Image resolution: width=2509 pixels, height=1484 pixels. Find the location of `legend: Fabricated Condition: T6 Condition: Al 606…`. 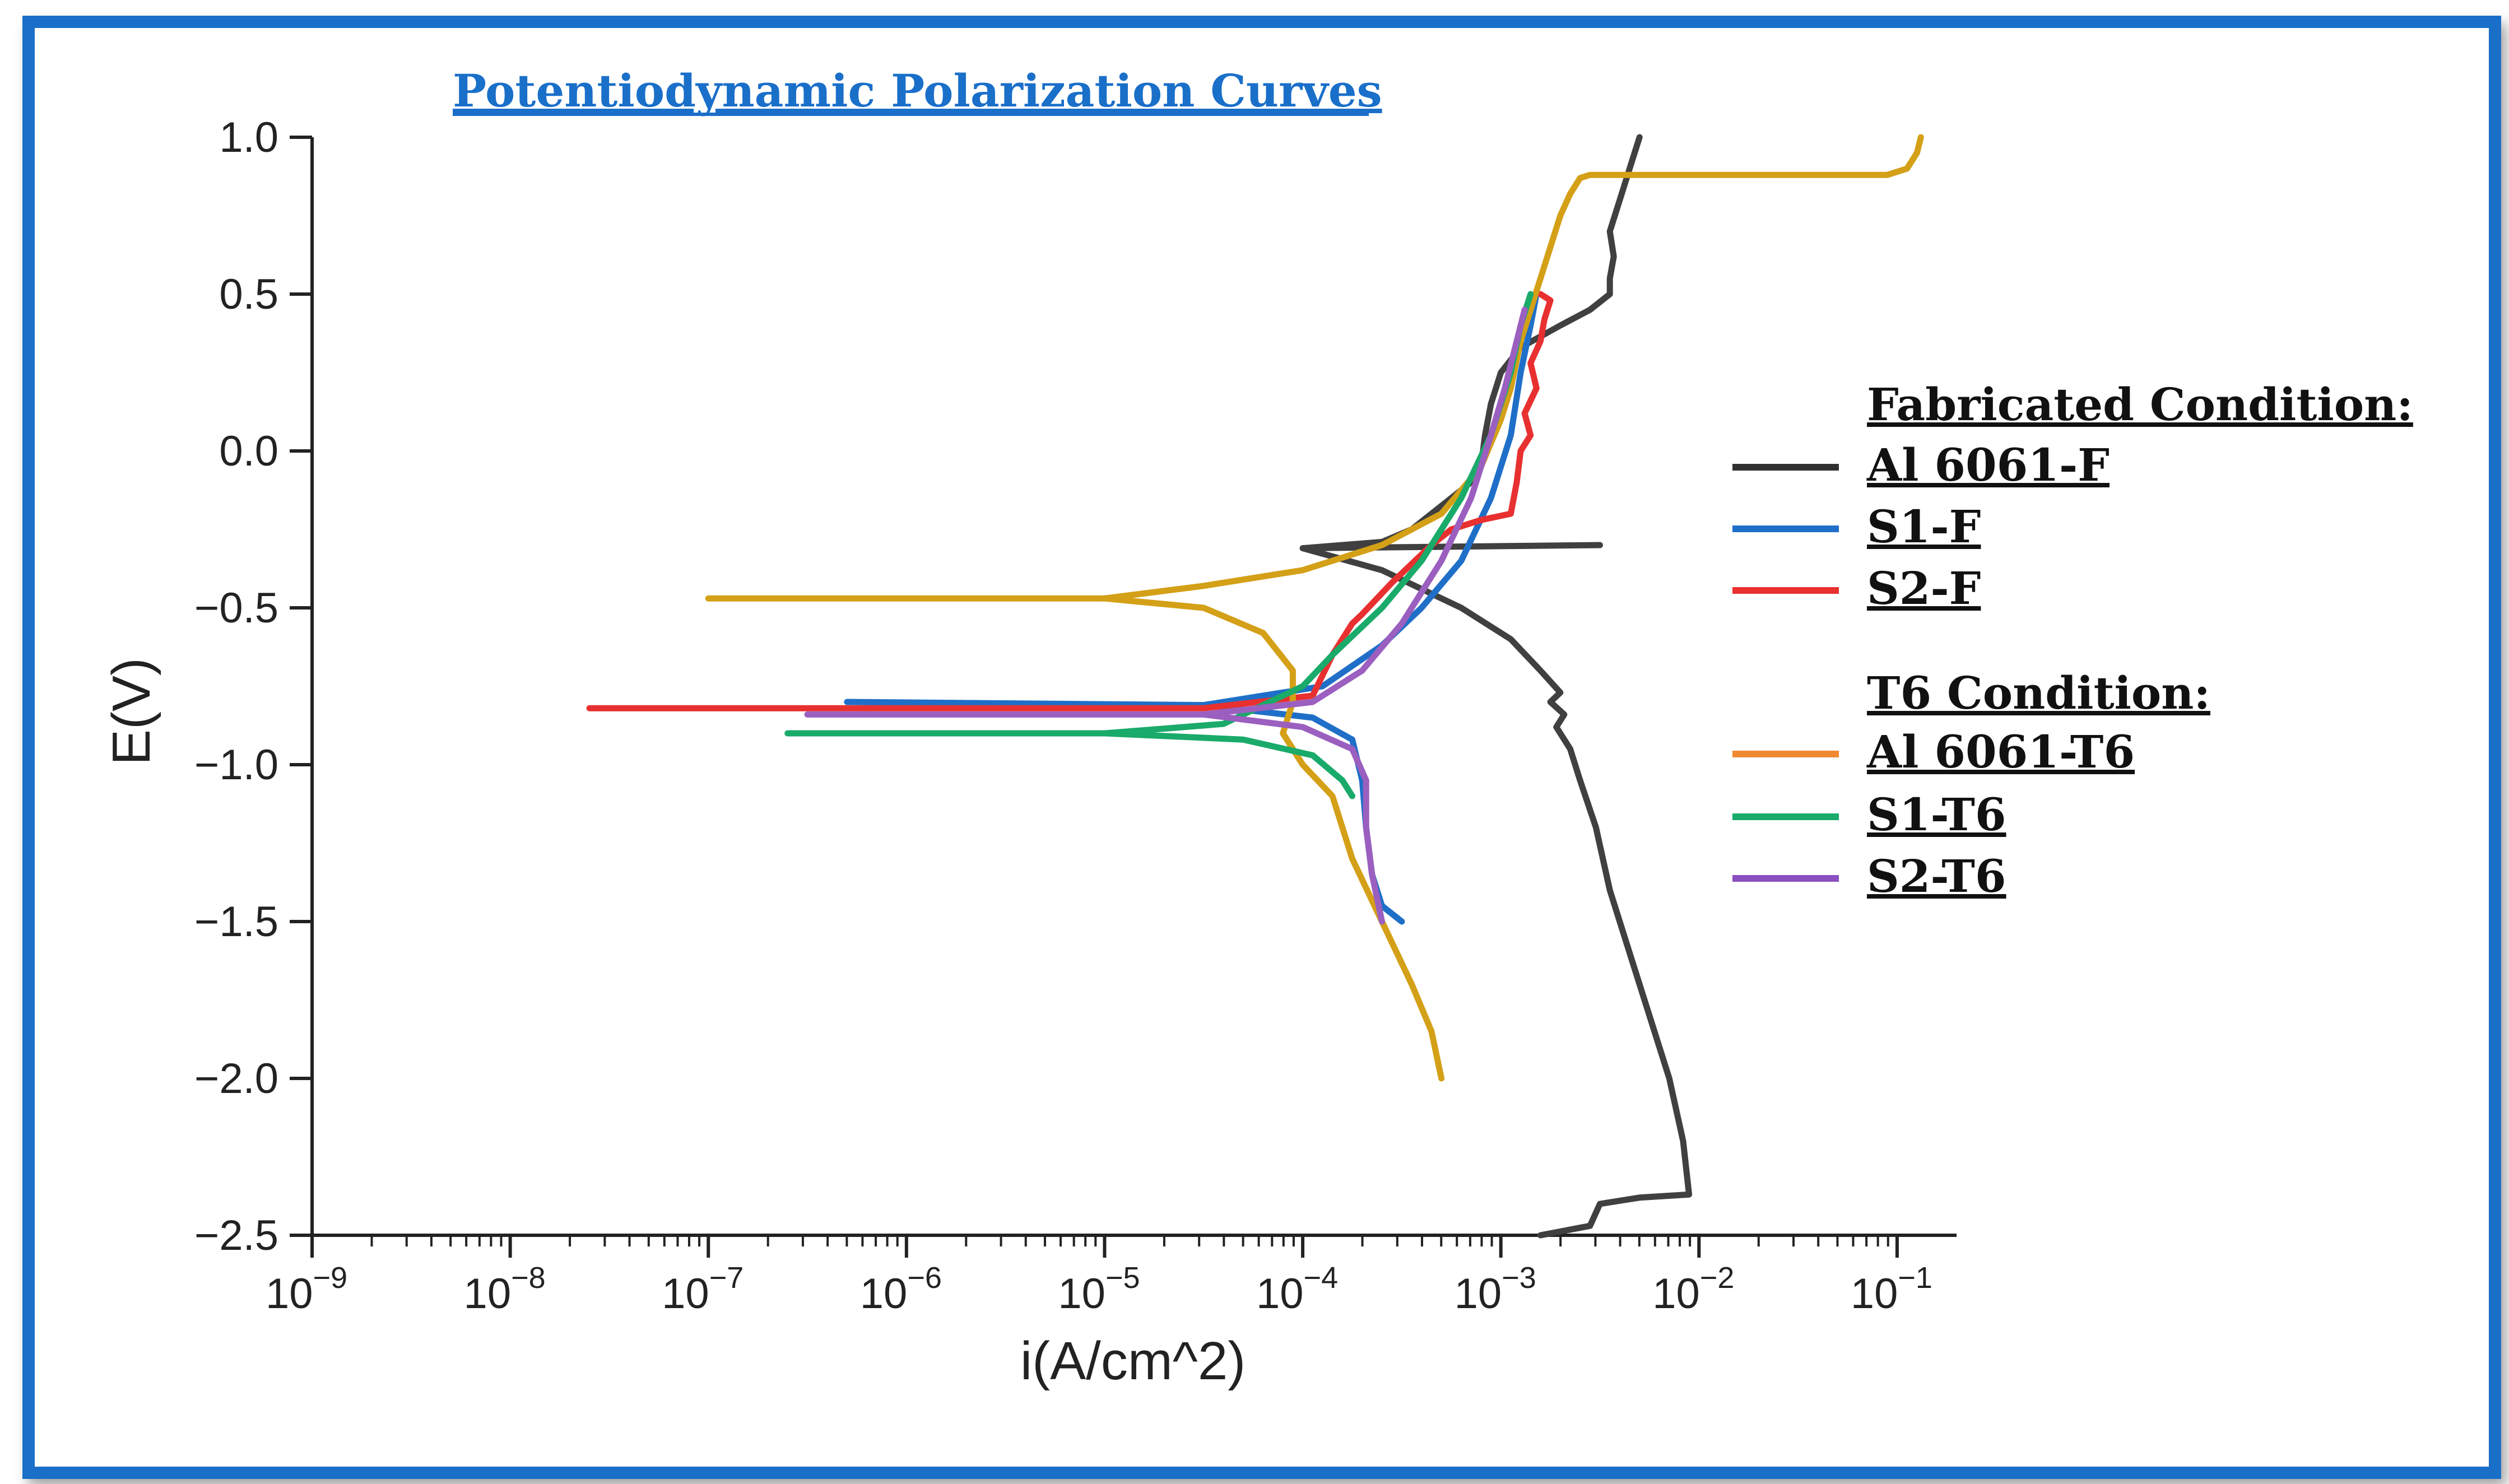

legend: Fabricated Condition: T6 Condition: Al 606… is located at coordinates (2072, 640).